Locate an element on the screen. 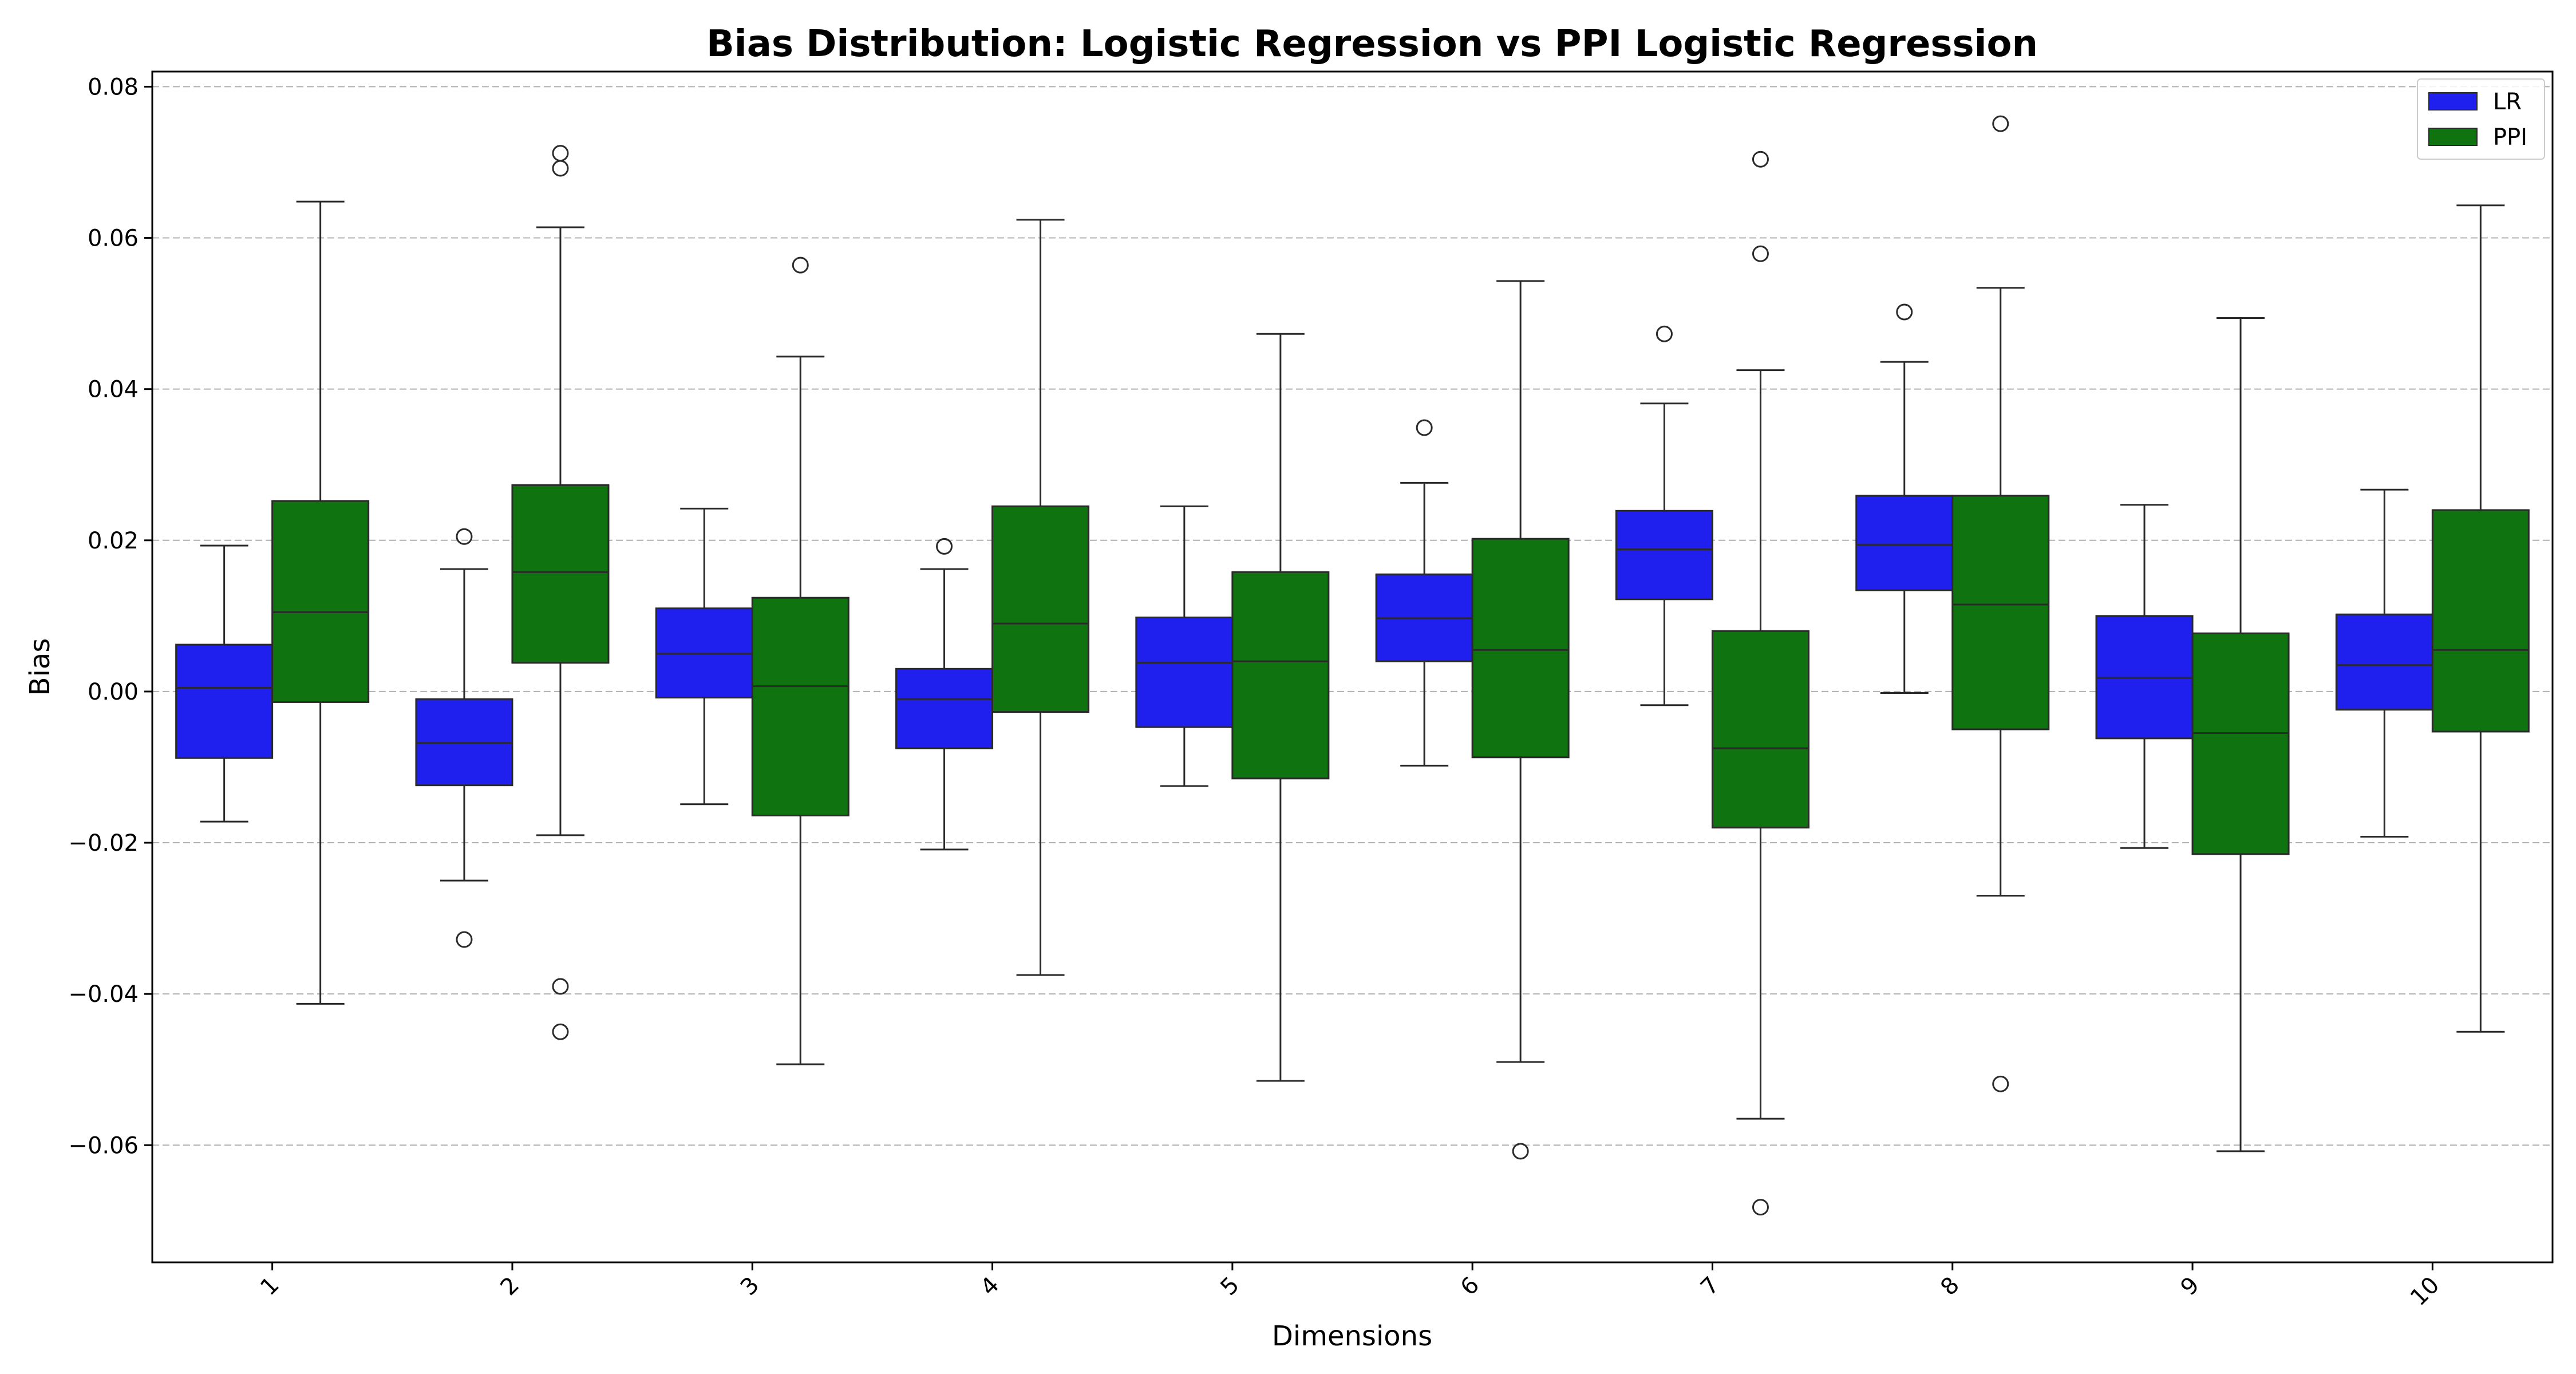 The height and width of the screenshot is (1374, 2576). y-tick-label: −0.04 is located at coordinates (103, 994).